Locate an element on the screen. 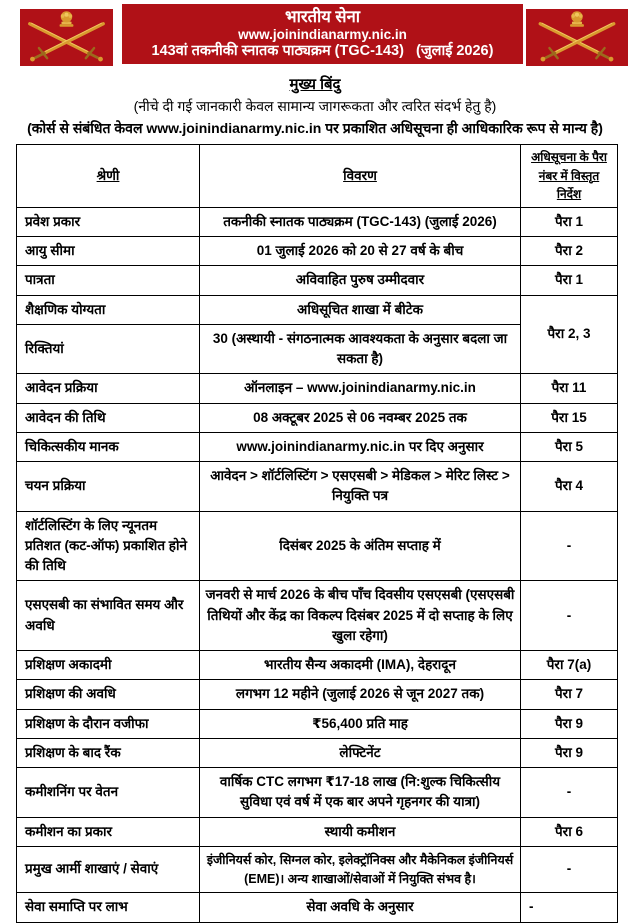 This screenshot has width=630, height=923. row-category-cell: प्रशिक्षण के दौरान वजीफा is located at coordinates (108, 723).